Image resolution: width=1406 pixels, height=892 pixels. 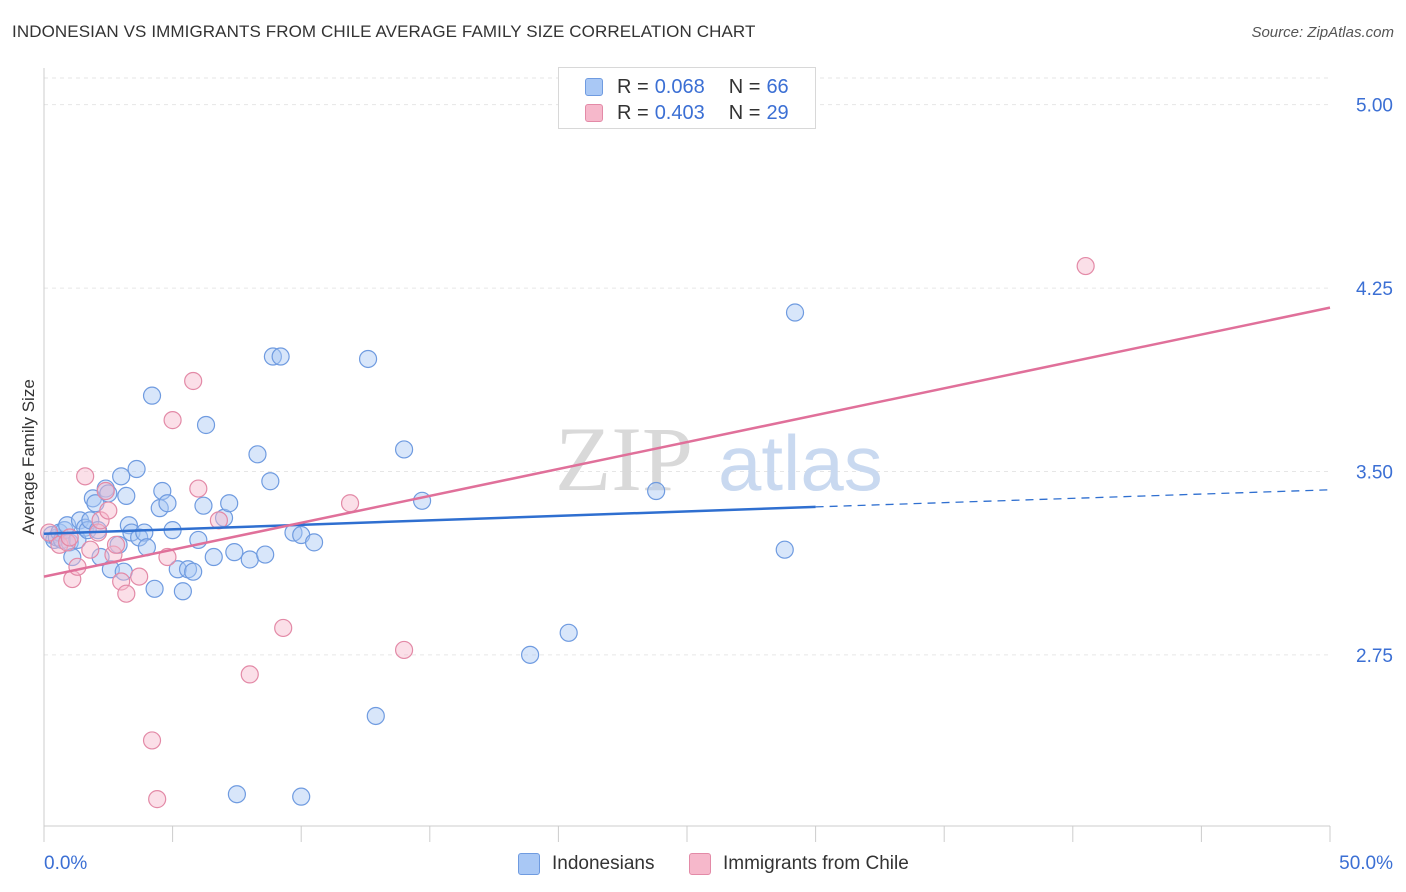 I want to click on y-tick-label: 2.75, so click(x=1374, y=656).